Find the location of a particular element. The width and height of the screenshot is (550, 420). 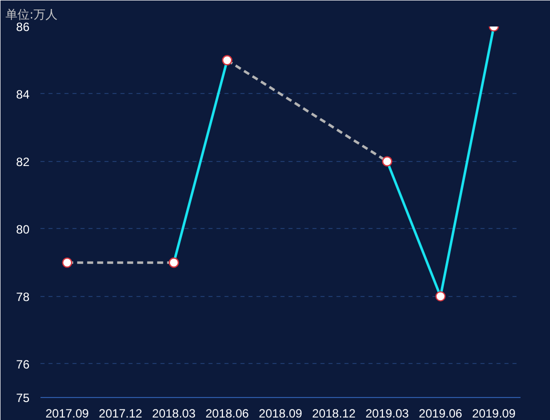

x-tick-label: 2019.09 is located at coordinates (494, 413).